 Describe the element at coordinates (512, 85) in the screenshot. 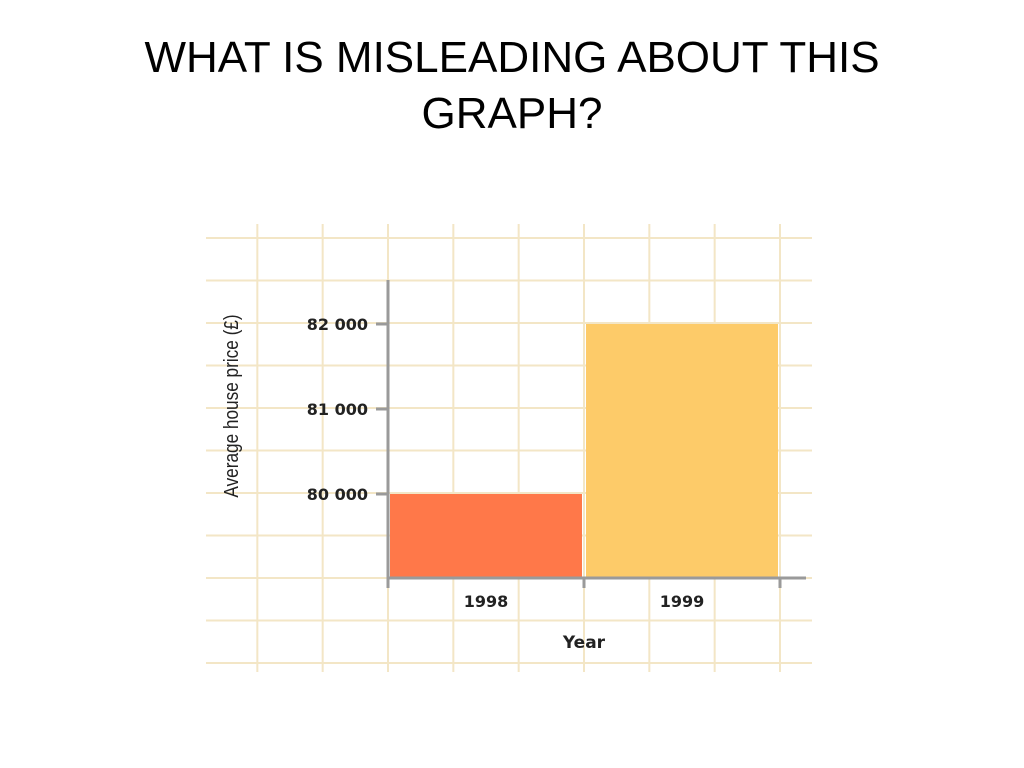

I see `slide-title: WHAT IS MISLEADING ABOUT THIS GRAPH?` at that location.